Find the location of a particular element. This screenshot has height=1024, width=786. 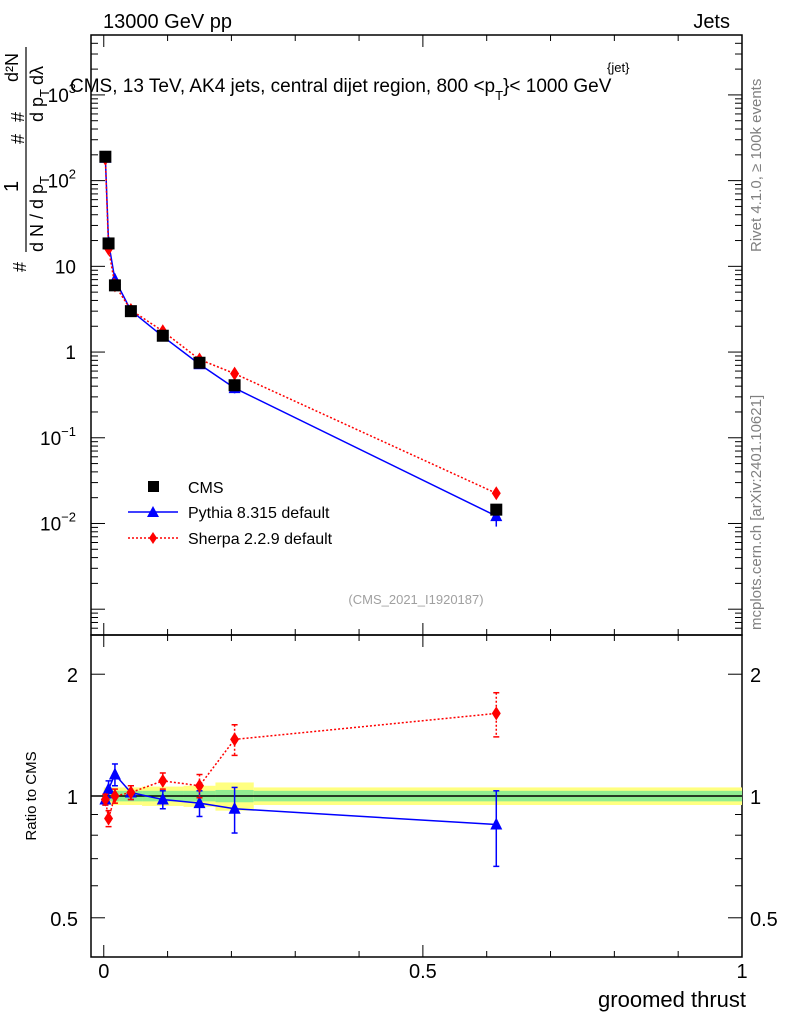

legend-label-sherpa: Sherpa 2.2.9 default is located at coordinates (260, 539).